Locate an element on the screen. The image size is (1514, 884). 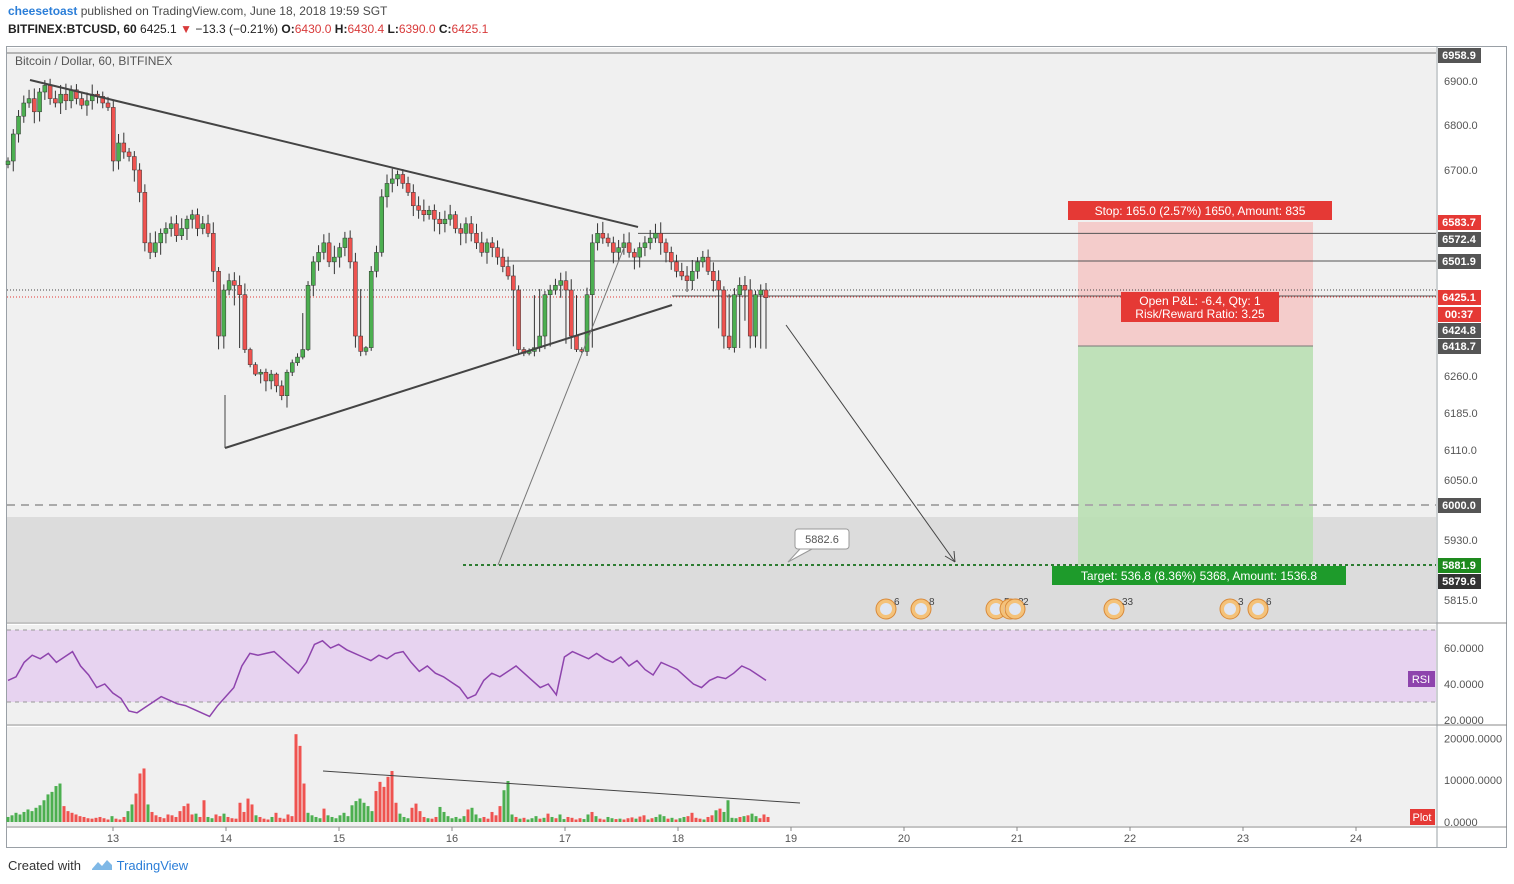
event-count: 33 is located at coordinates (1128, 602).